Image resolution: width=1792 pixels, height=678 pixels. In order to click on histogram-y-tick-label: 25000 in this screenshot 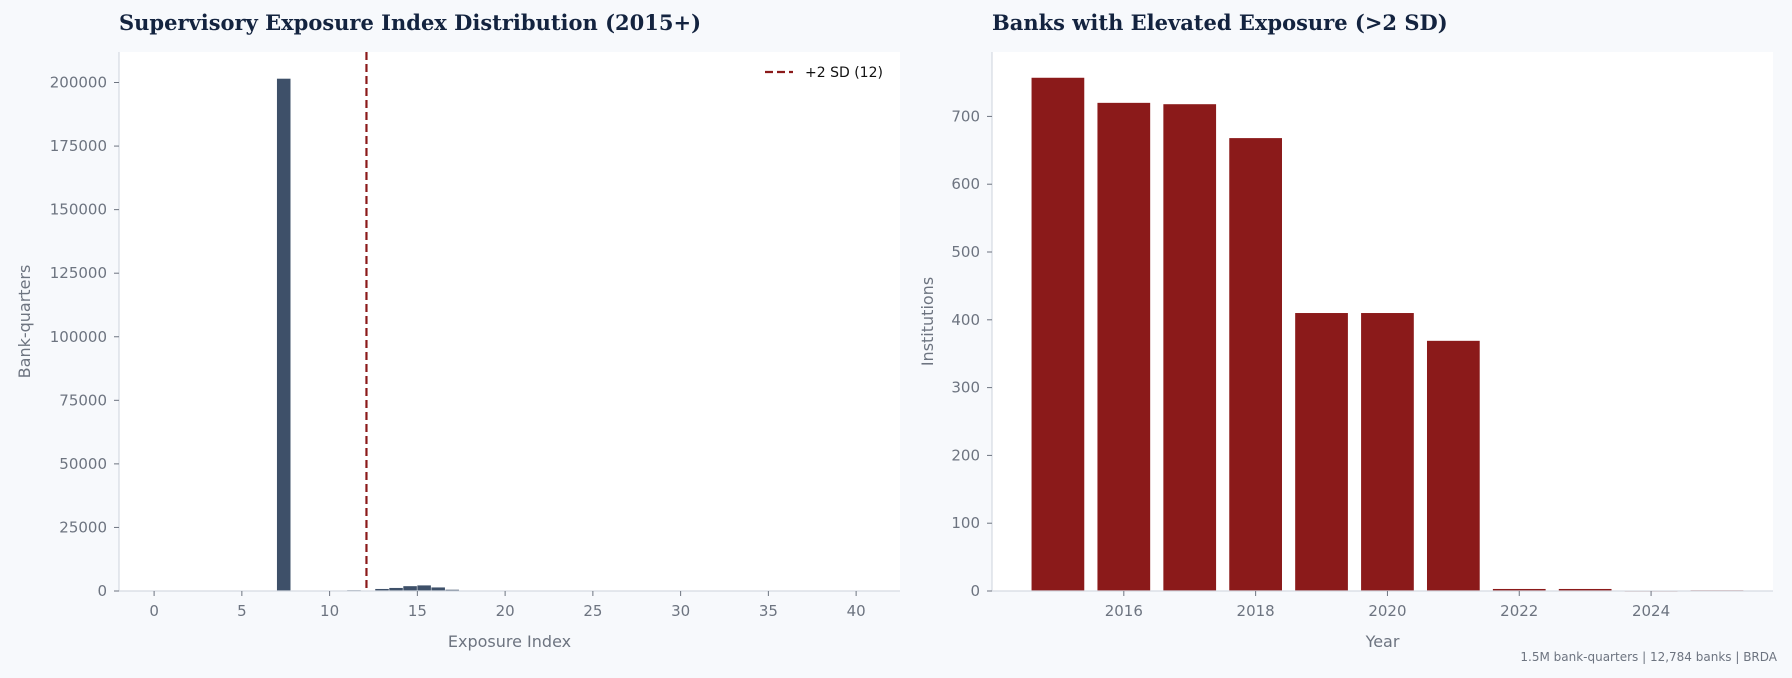, I will do `click(83, 527)`.